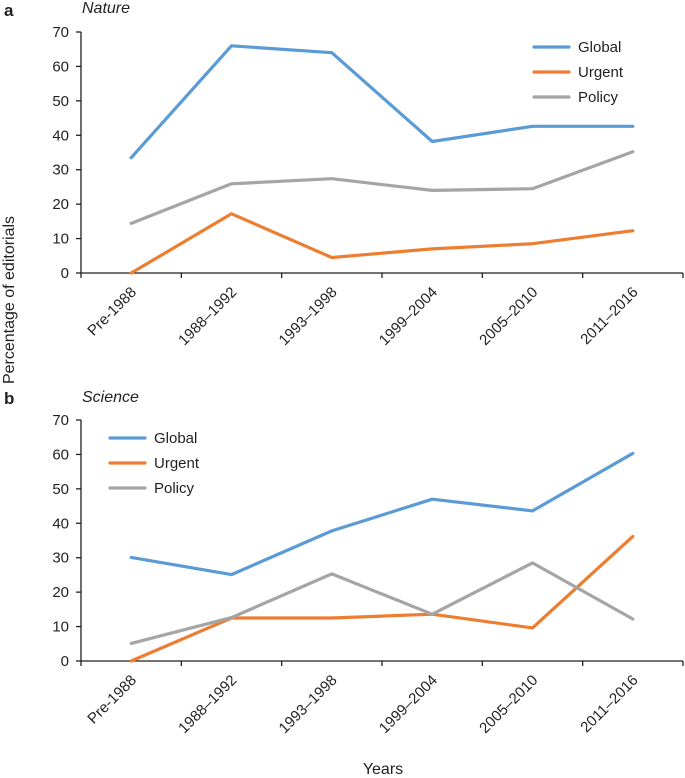 This screenshot has height=778, width=685. What do you see at coordinates (9, 300) in the screenshot?
I see `y-axis-label: Percentage of editorials` at bounding box center [9, 300].